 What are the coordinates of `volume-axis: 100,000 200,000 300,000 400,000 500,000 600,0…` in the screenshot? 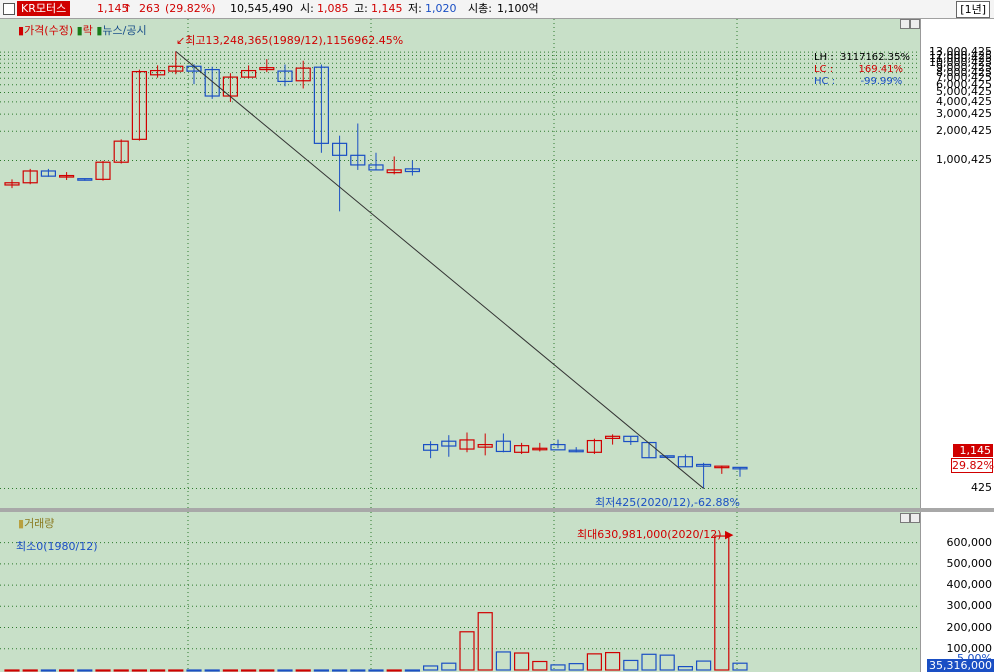 It's located at (957, 592).